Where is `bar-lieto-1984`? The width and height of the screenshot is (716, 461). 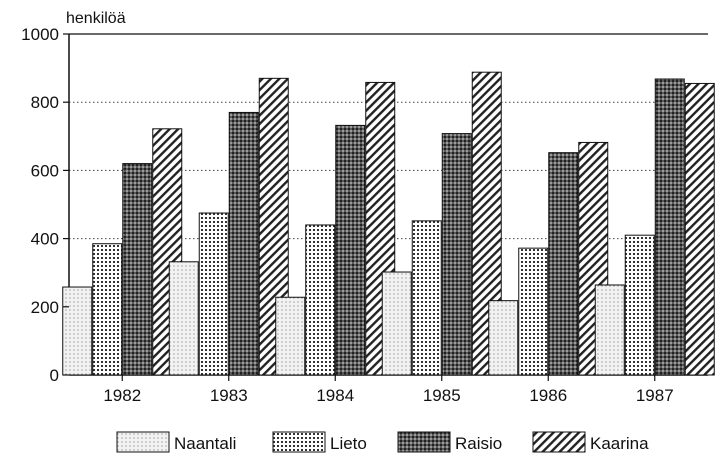
bar-lieto-1984 is located at coordinates (320, 300).